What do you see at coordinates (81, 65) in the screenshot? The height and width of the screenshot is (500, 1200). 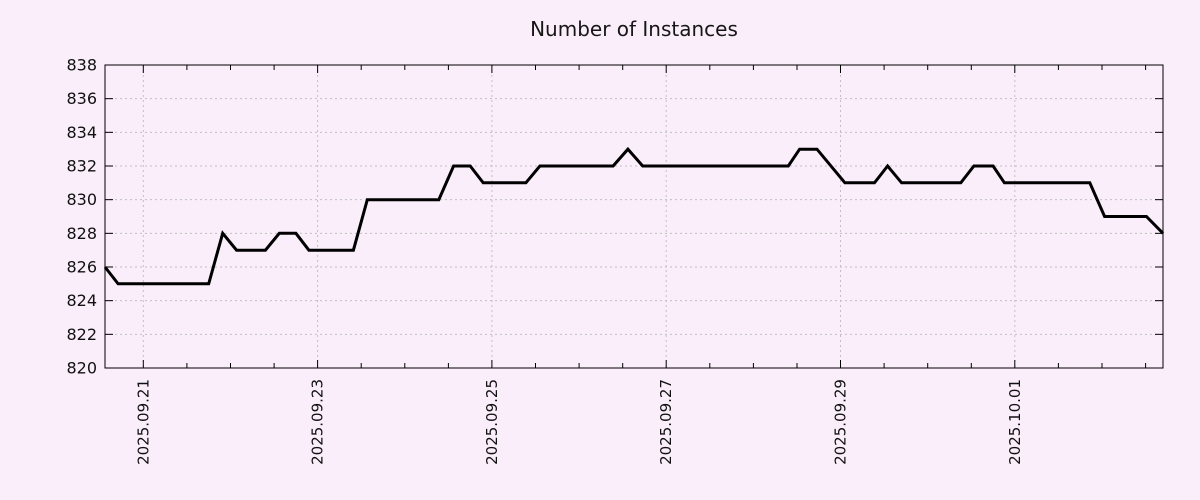 I see `y-tick-label: 838` at bounding box center [81, 65].